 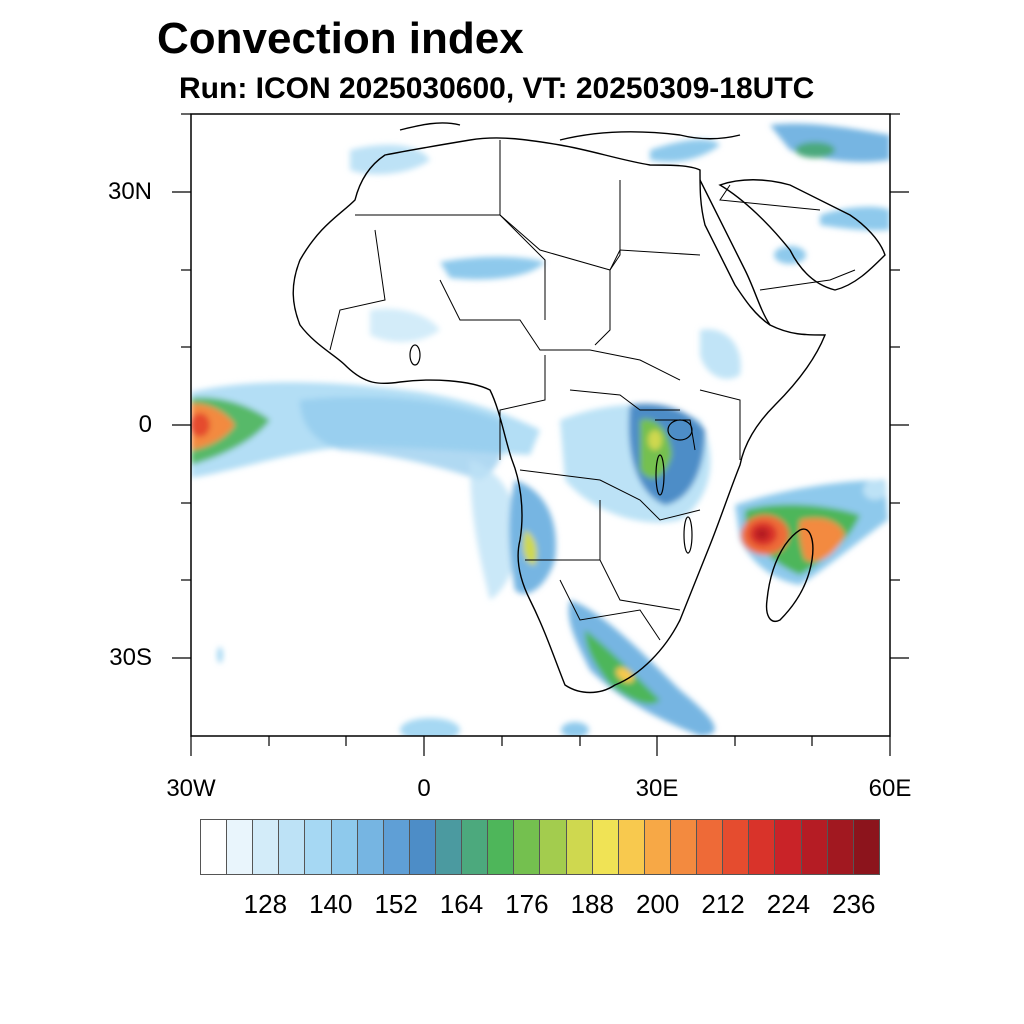 What do you see at coordinates (625, 675) in the screenshot?
I see `shading-southern-peak` at bounding box center [625, 675].